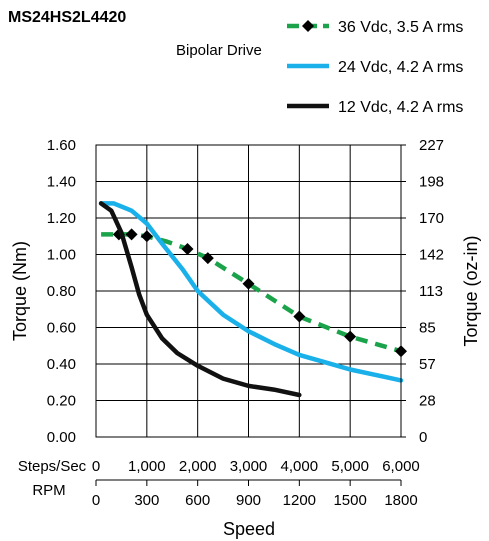 The height and width of the screenshot is (541, 489). What do you see at coordinates (431, 218) in the screenshot?
I see `y2-tick-label: 170` at bounding box center [431, 218].